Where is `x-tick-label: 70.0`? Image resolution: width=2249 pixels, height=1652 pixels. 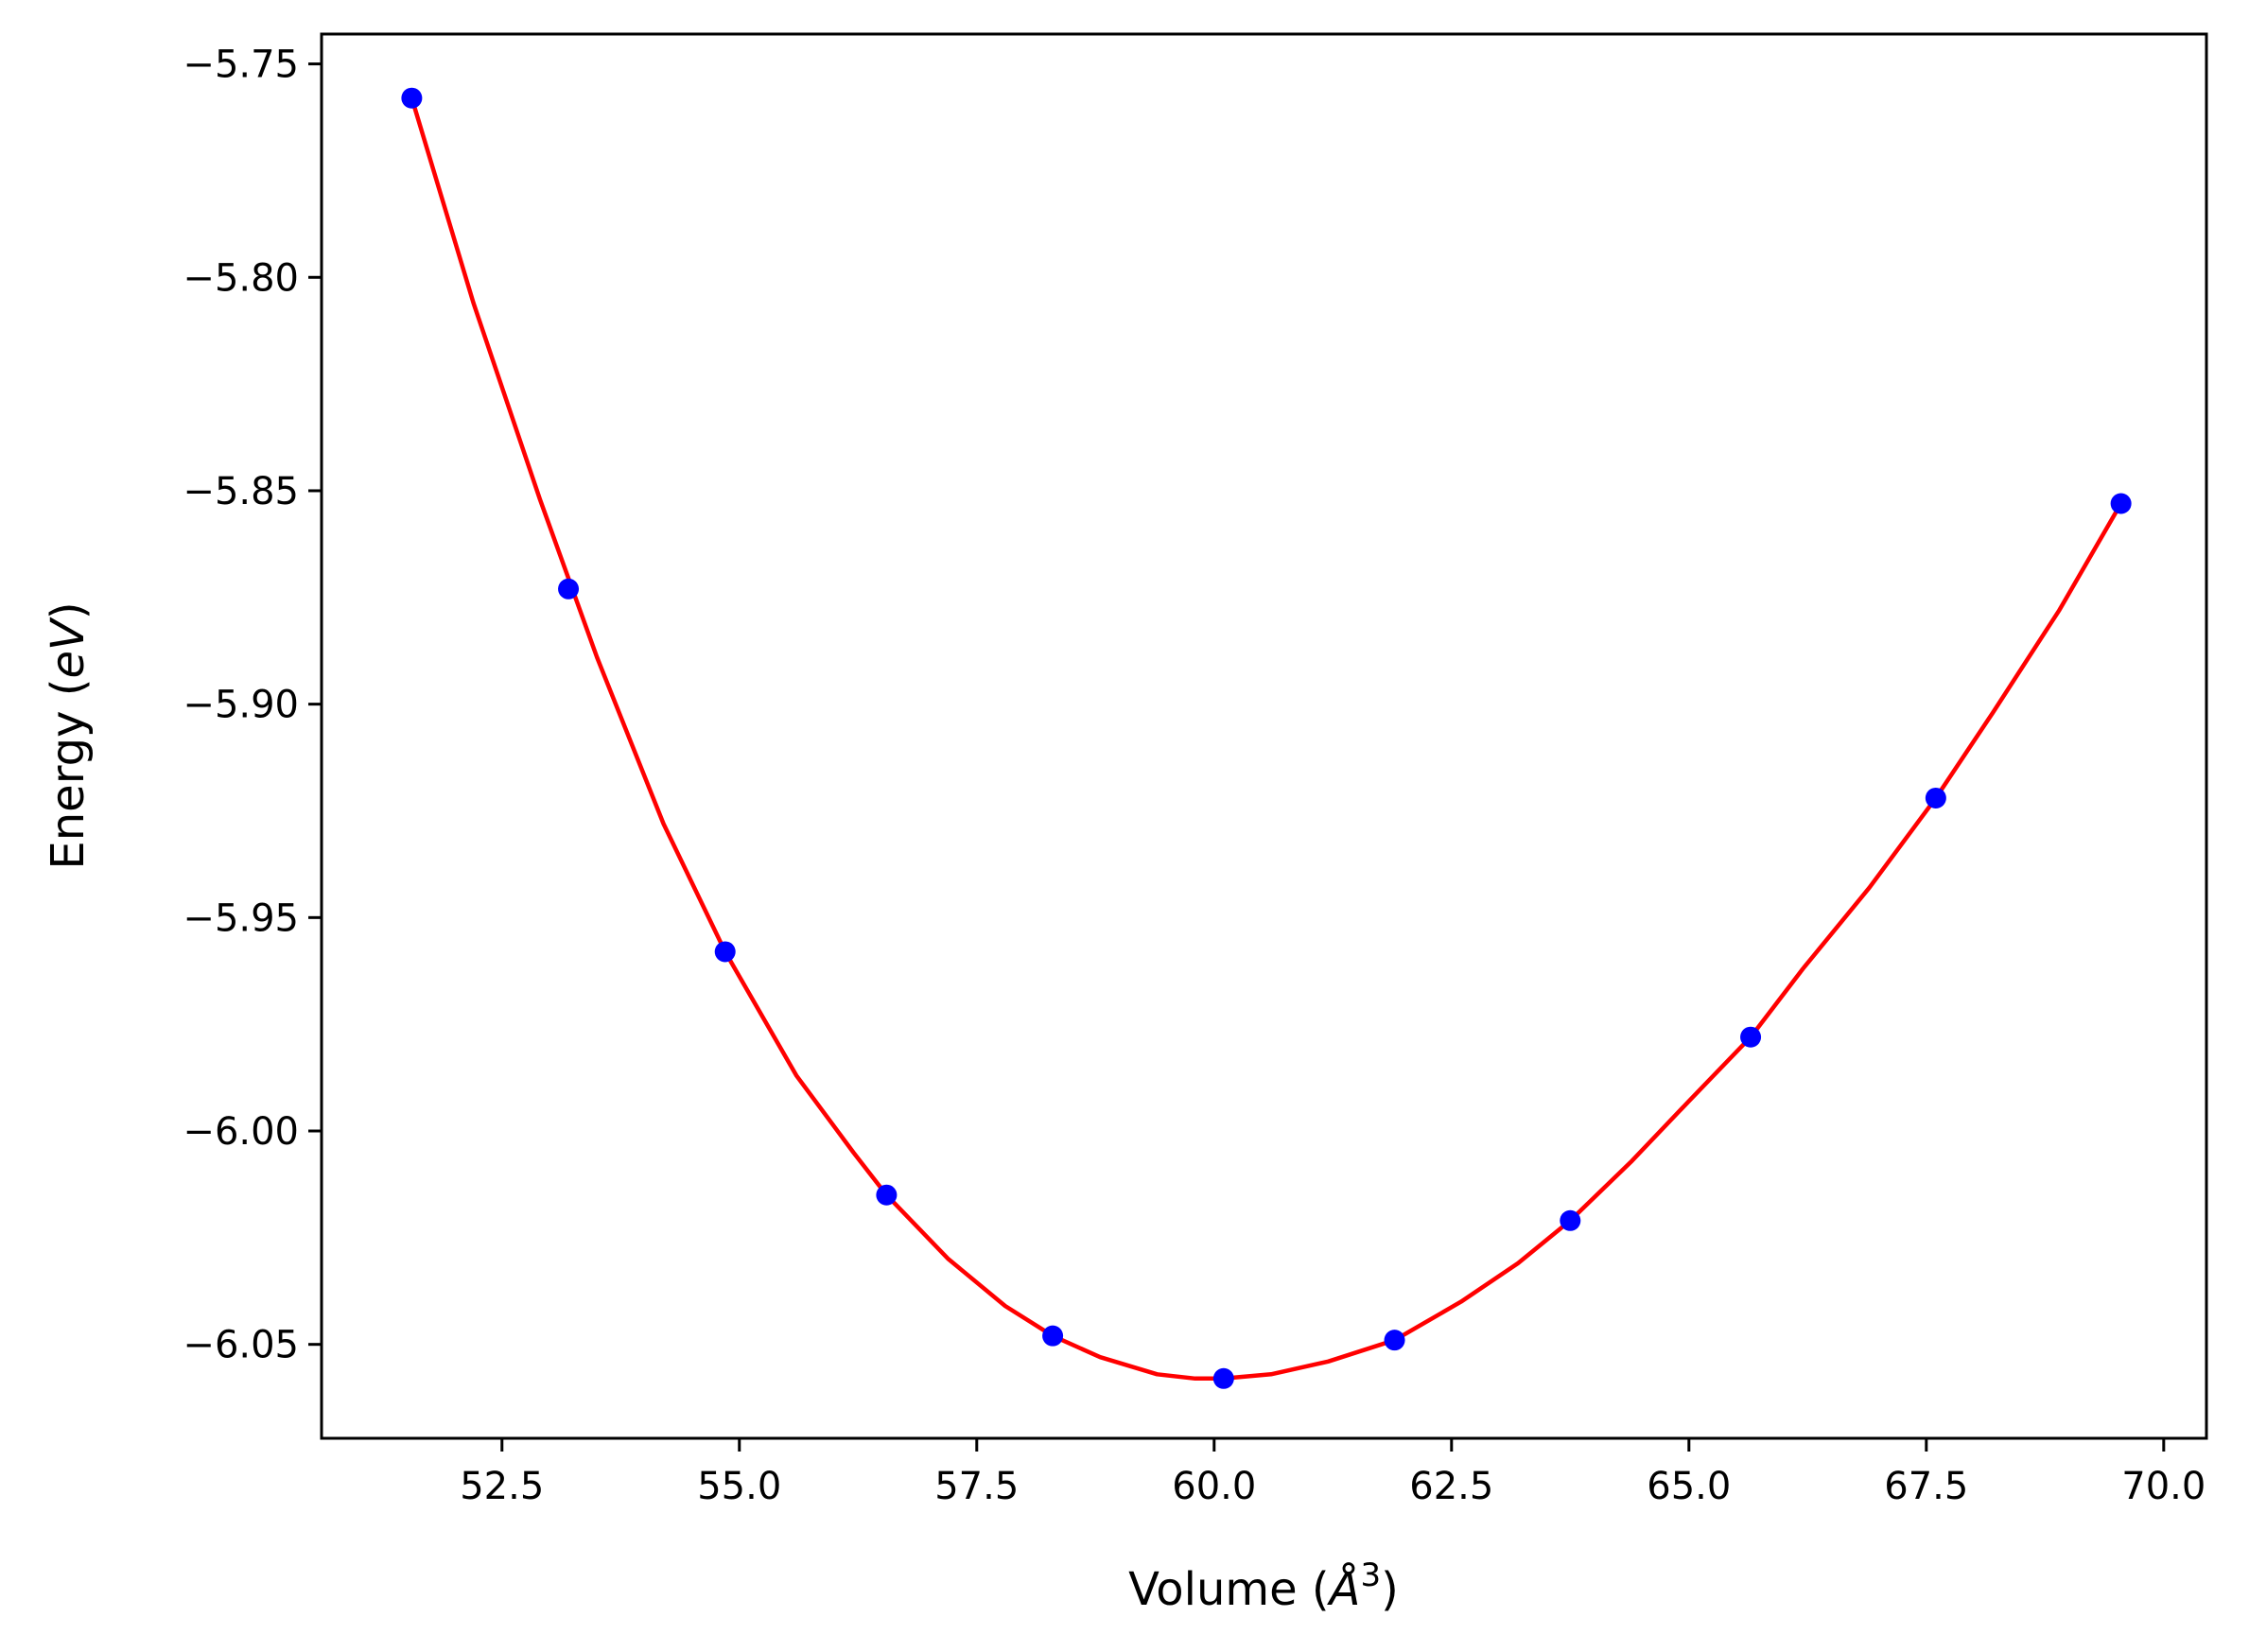
x-tick-label: 70.0 is located at coordinates (2163, 1487).